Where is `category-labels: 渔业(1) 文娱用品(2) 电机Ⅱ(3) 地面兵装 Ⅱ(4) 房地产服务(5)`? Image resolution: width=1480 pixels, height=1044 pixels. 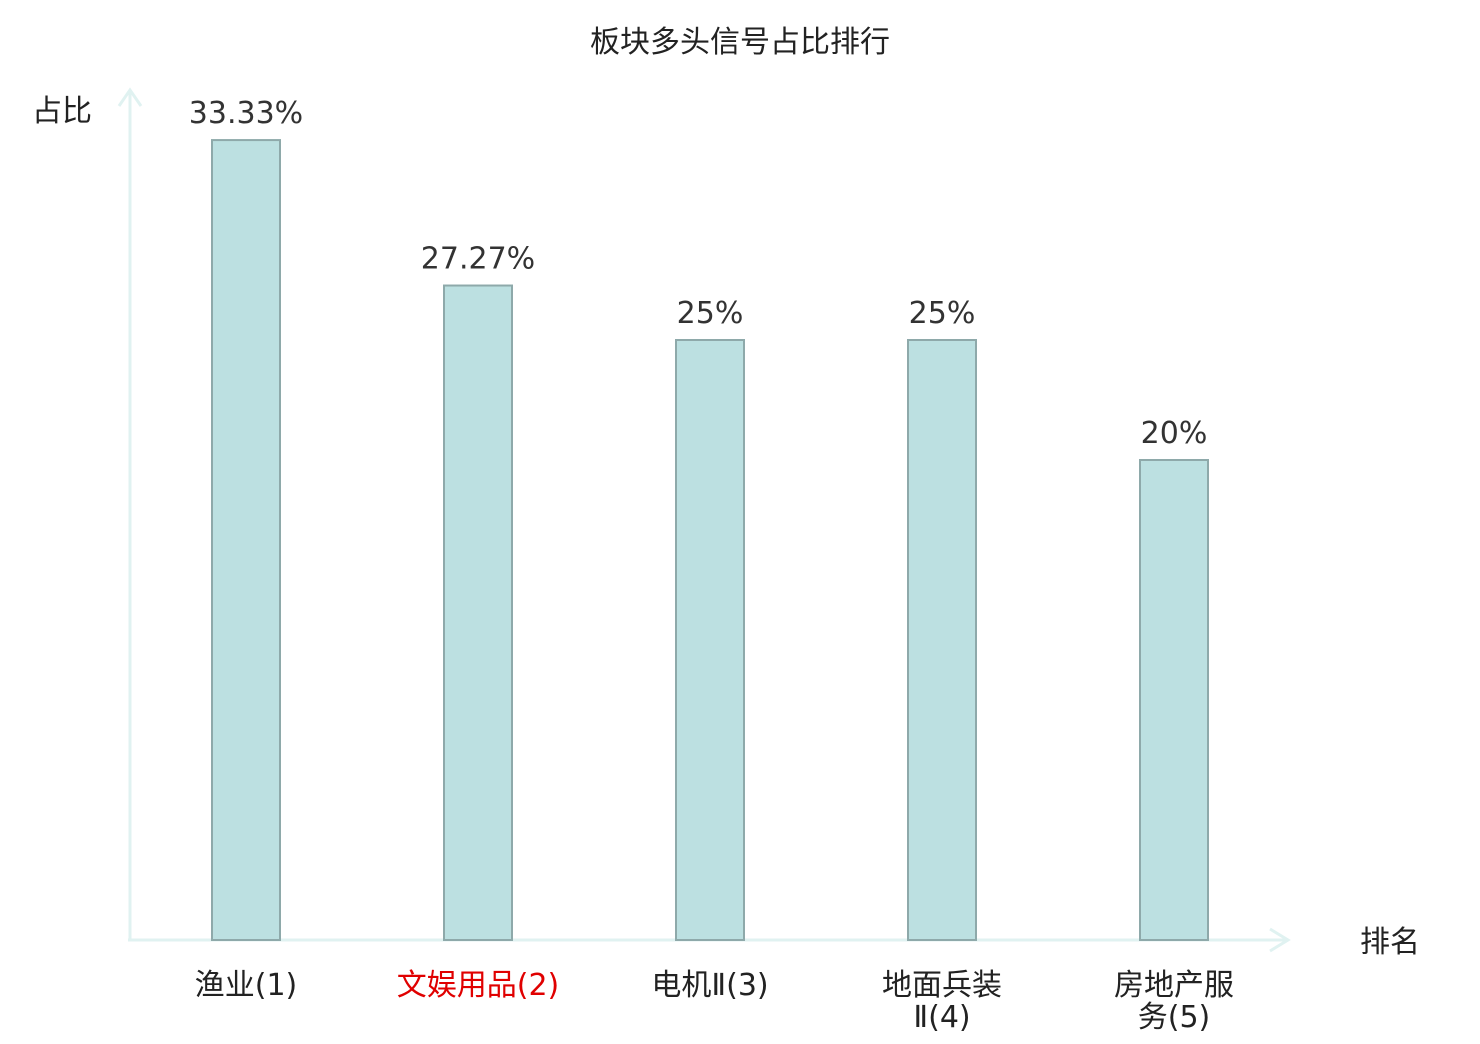 category-labels: 渔业(1) 文娱用品(2) 电机Ⅱ(3) 地面兵装 Ⅱ(4) 房地产服务(5) is located at coordinates (714, 1001).